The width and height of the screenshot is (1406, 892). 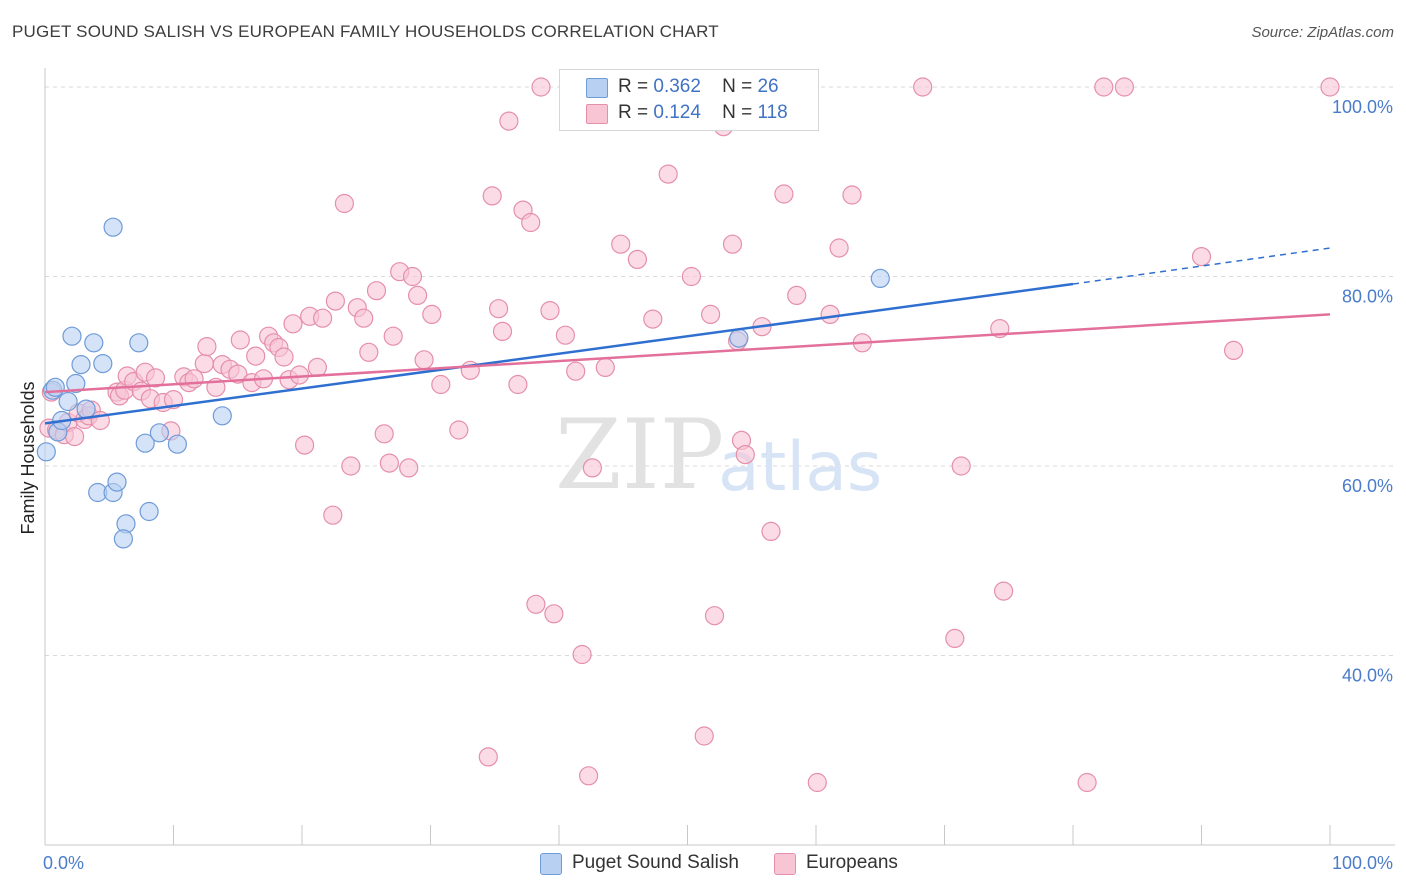 I want to click on legend-label: Puget Sound Salish, so click(x=655, y=862).